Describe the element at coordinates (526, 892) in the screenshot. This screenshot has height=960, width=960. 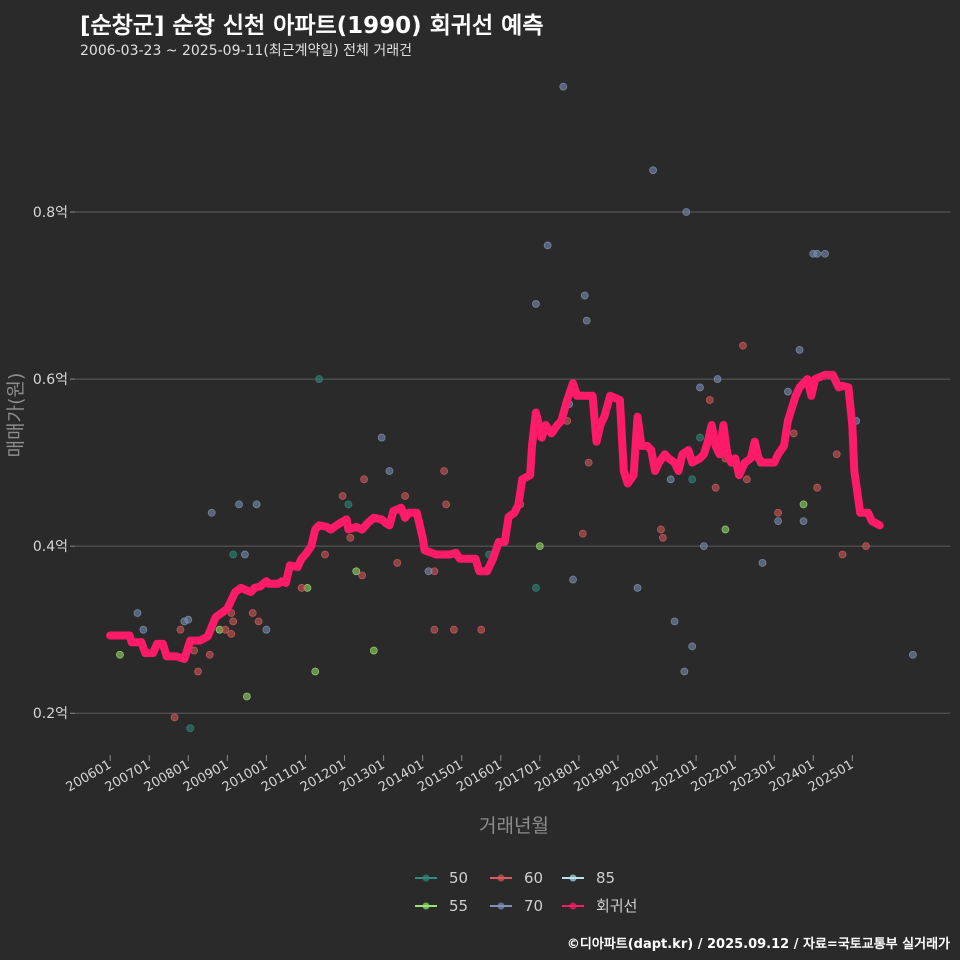
I see `legend: 50 60 85 55 70 회귀선` at that location.